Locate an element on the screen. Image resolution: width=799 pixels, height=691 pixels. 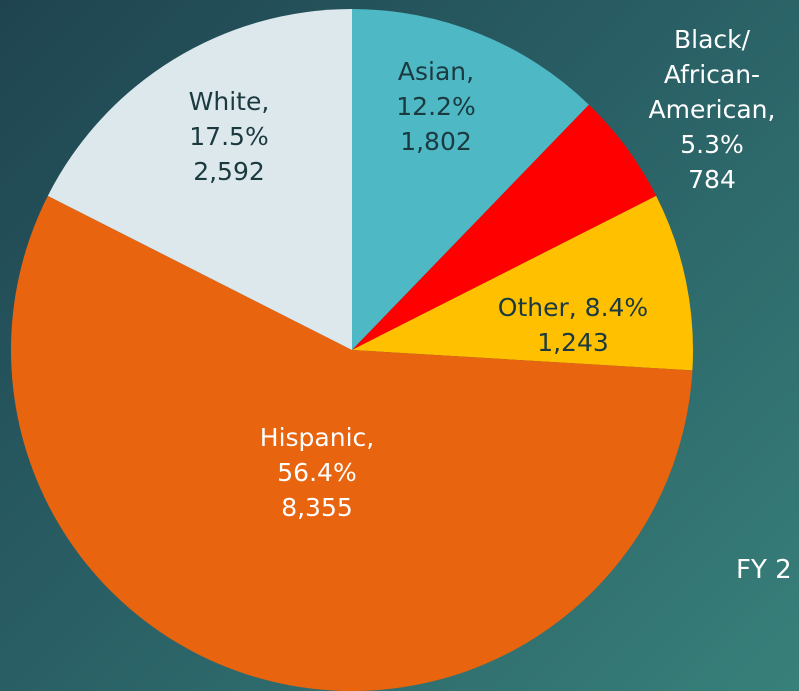
slice-label-line: 8,355 is located at coordinates (317, 507).